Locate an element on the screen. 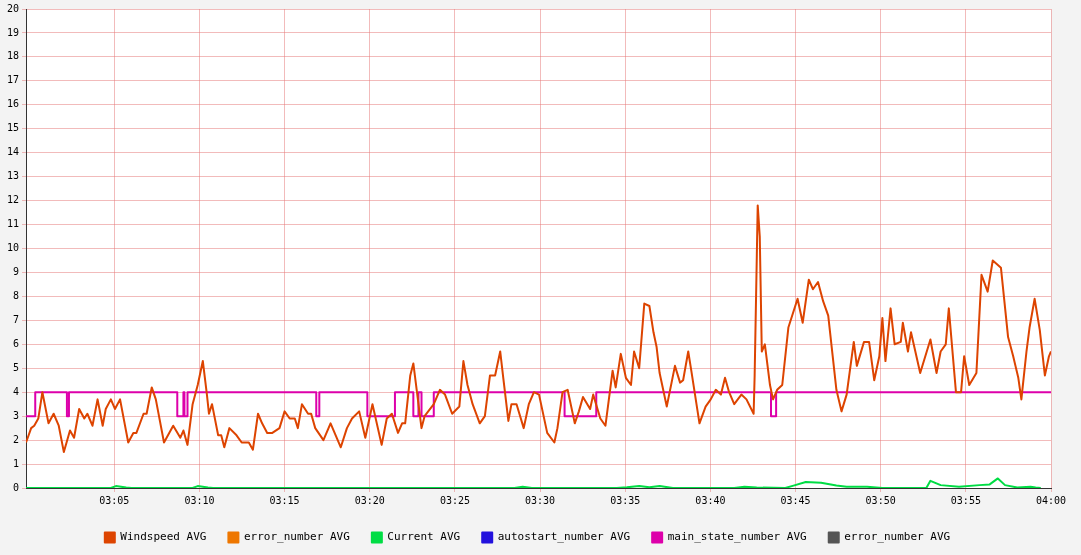 The height and width of the screenshot is (555, 1081). y-tick-label: 2 is located at coordinates (16, 439).